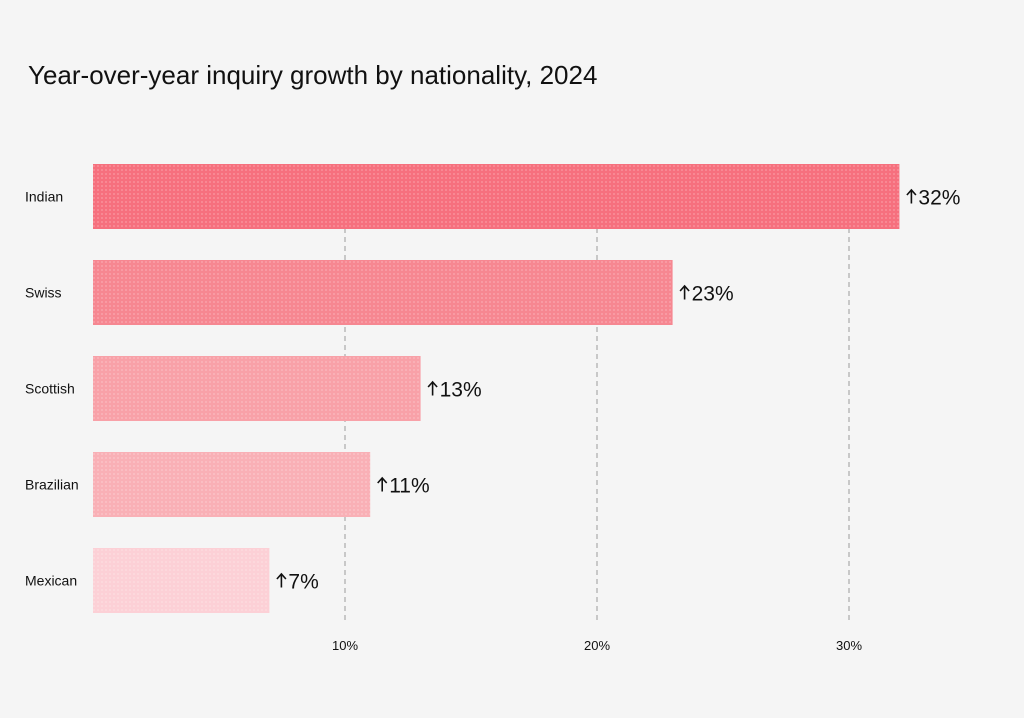 This screenshot has width=1024, height=718. What do you see at coordinates (939, 198) in the screenshot?
I see `value-label: 32%` at bounding box center [939, 198].